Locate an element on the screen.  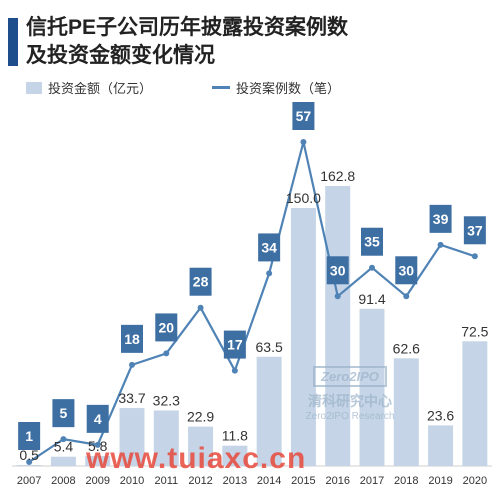
case-badge-2015 is located at coordinates (303, 116).